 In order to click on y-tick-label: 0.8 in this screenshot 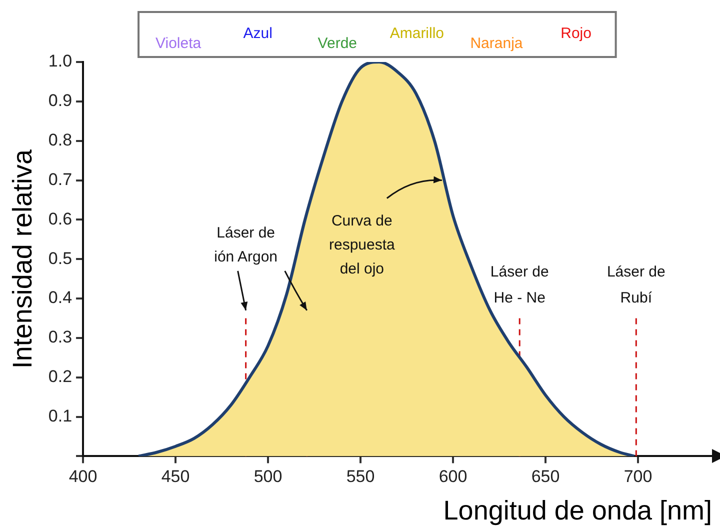, I will do `click(60, 140)`.